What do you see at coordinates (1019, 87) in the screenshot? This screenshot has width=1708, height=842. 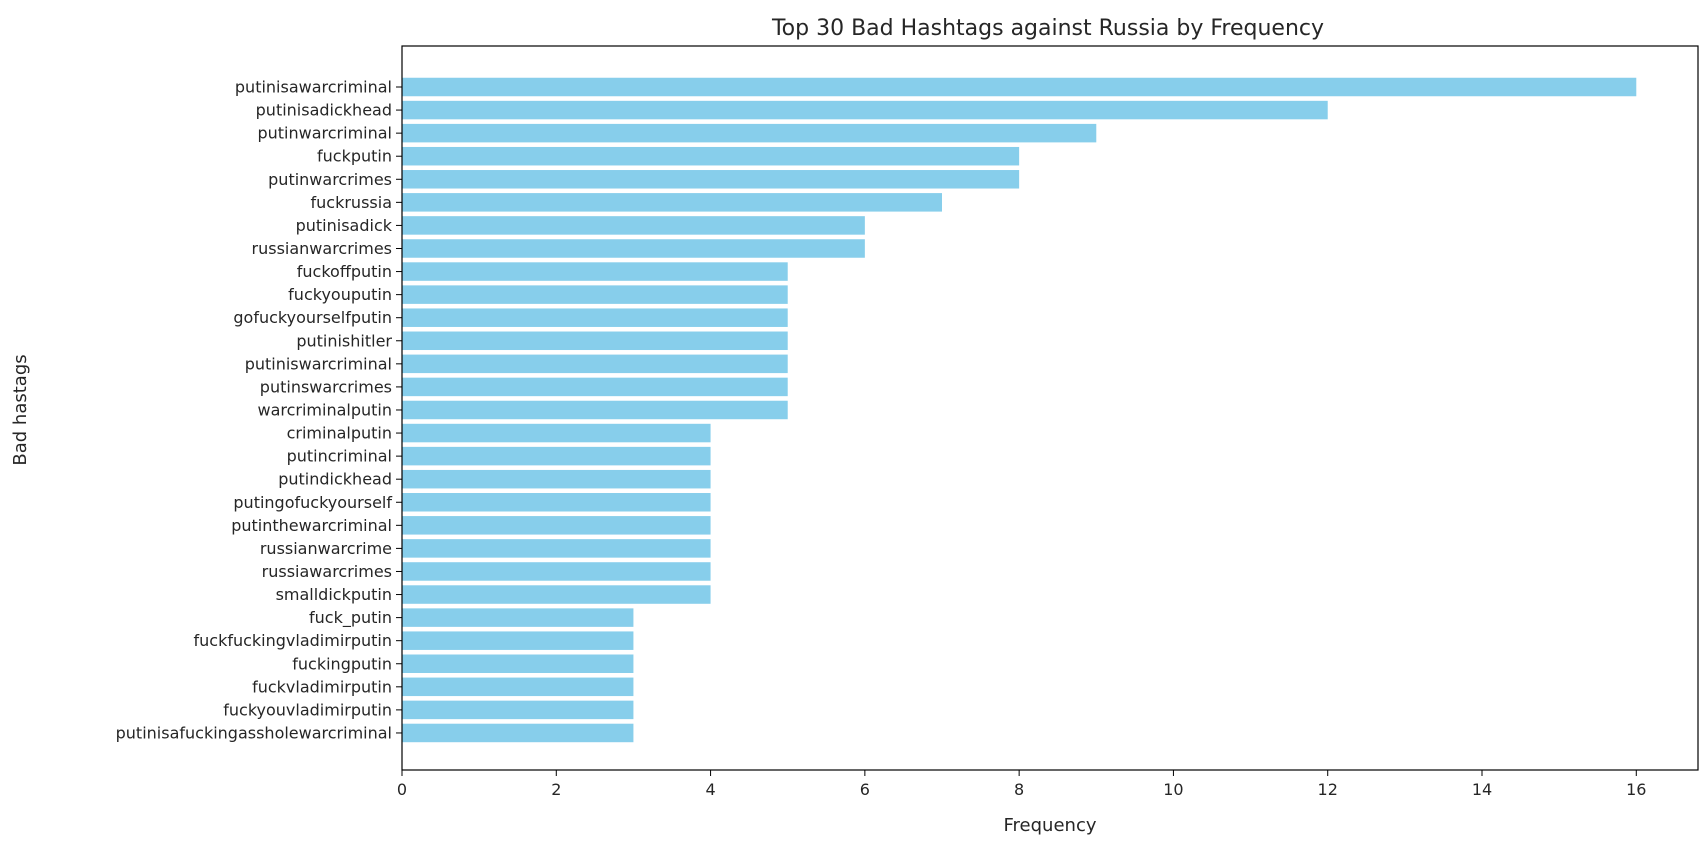 I see `bar-putinisawarcriminal` at bounding box center [1019, 87].